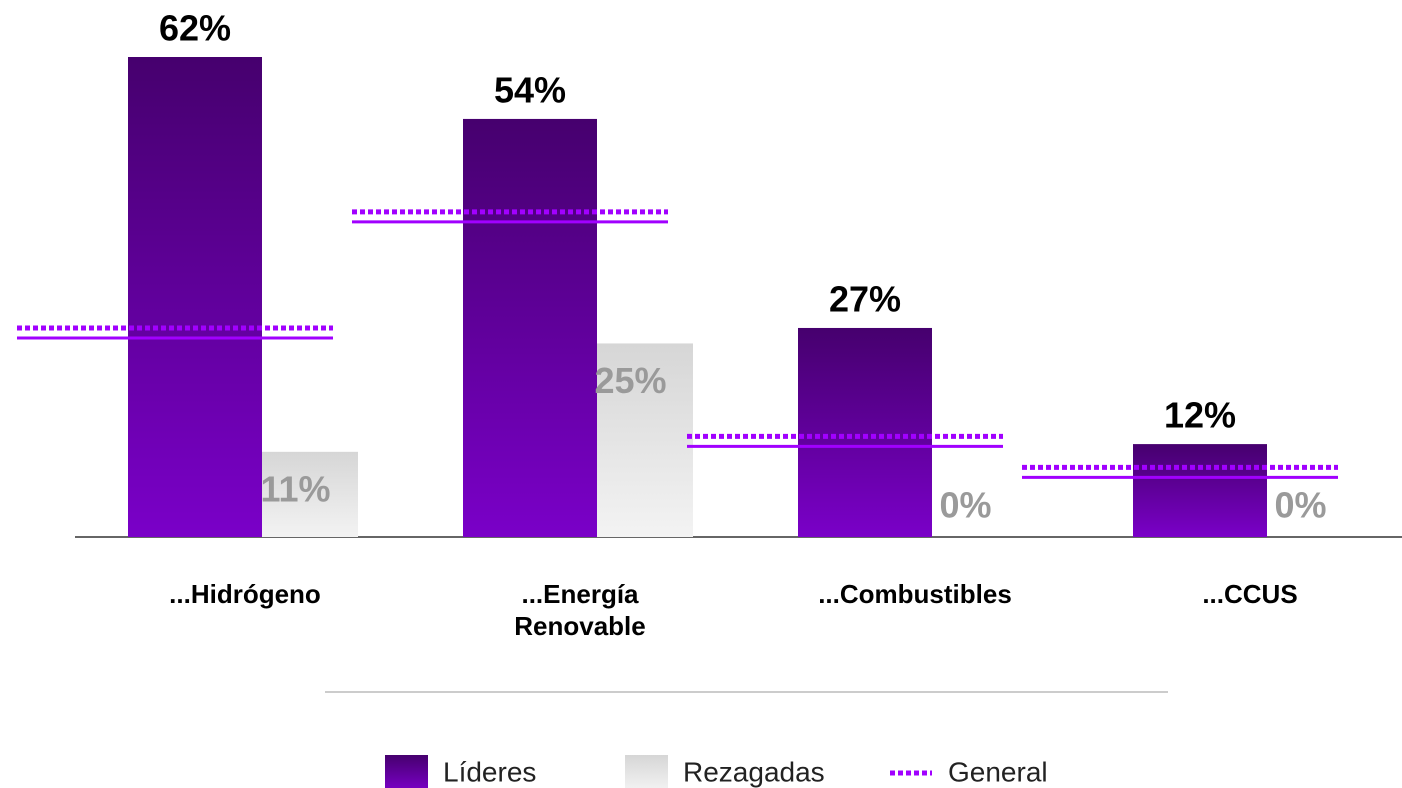 This screenshot has width=1402, height=788. Describe the element at coordinates (998, 771) in the screenshot. I see `legend-label: General` at that location.